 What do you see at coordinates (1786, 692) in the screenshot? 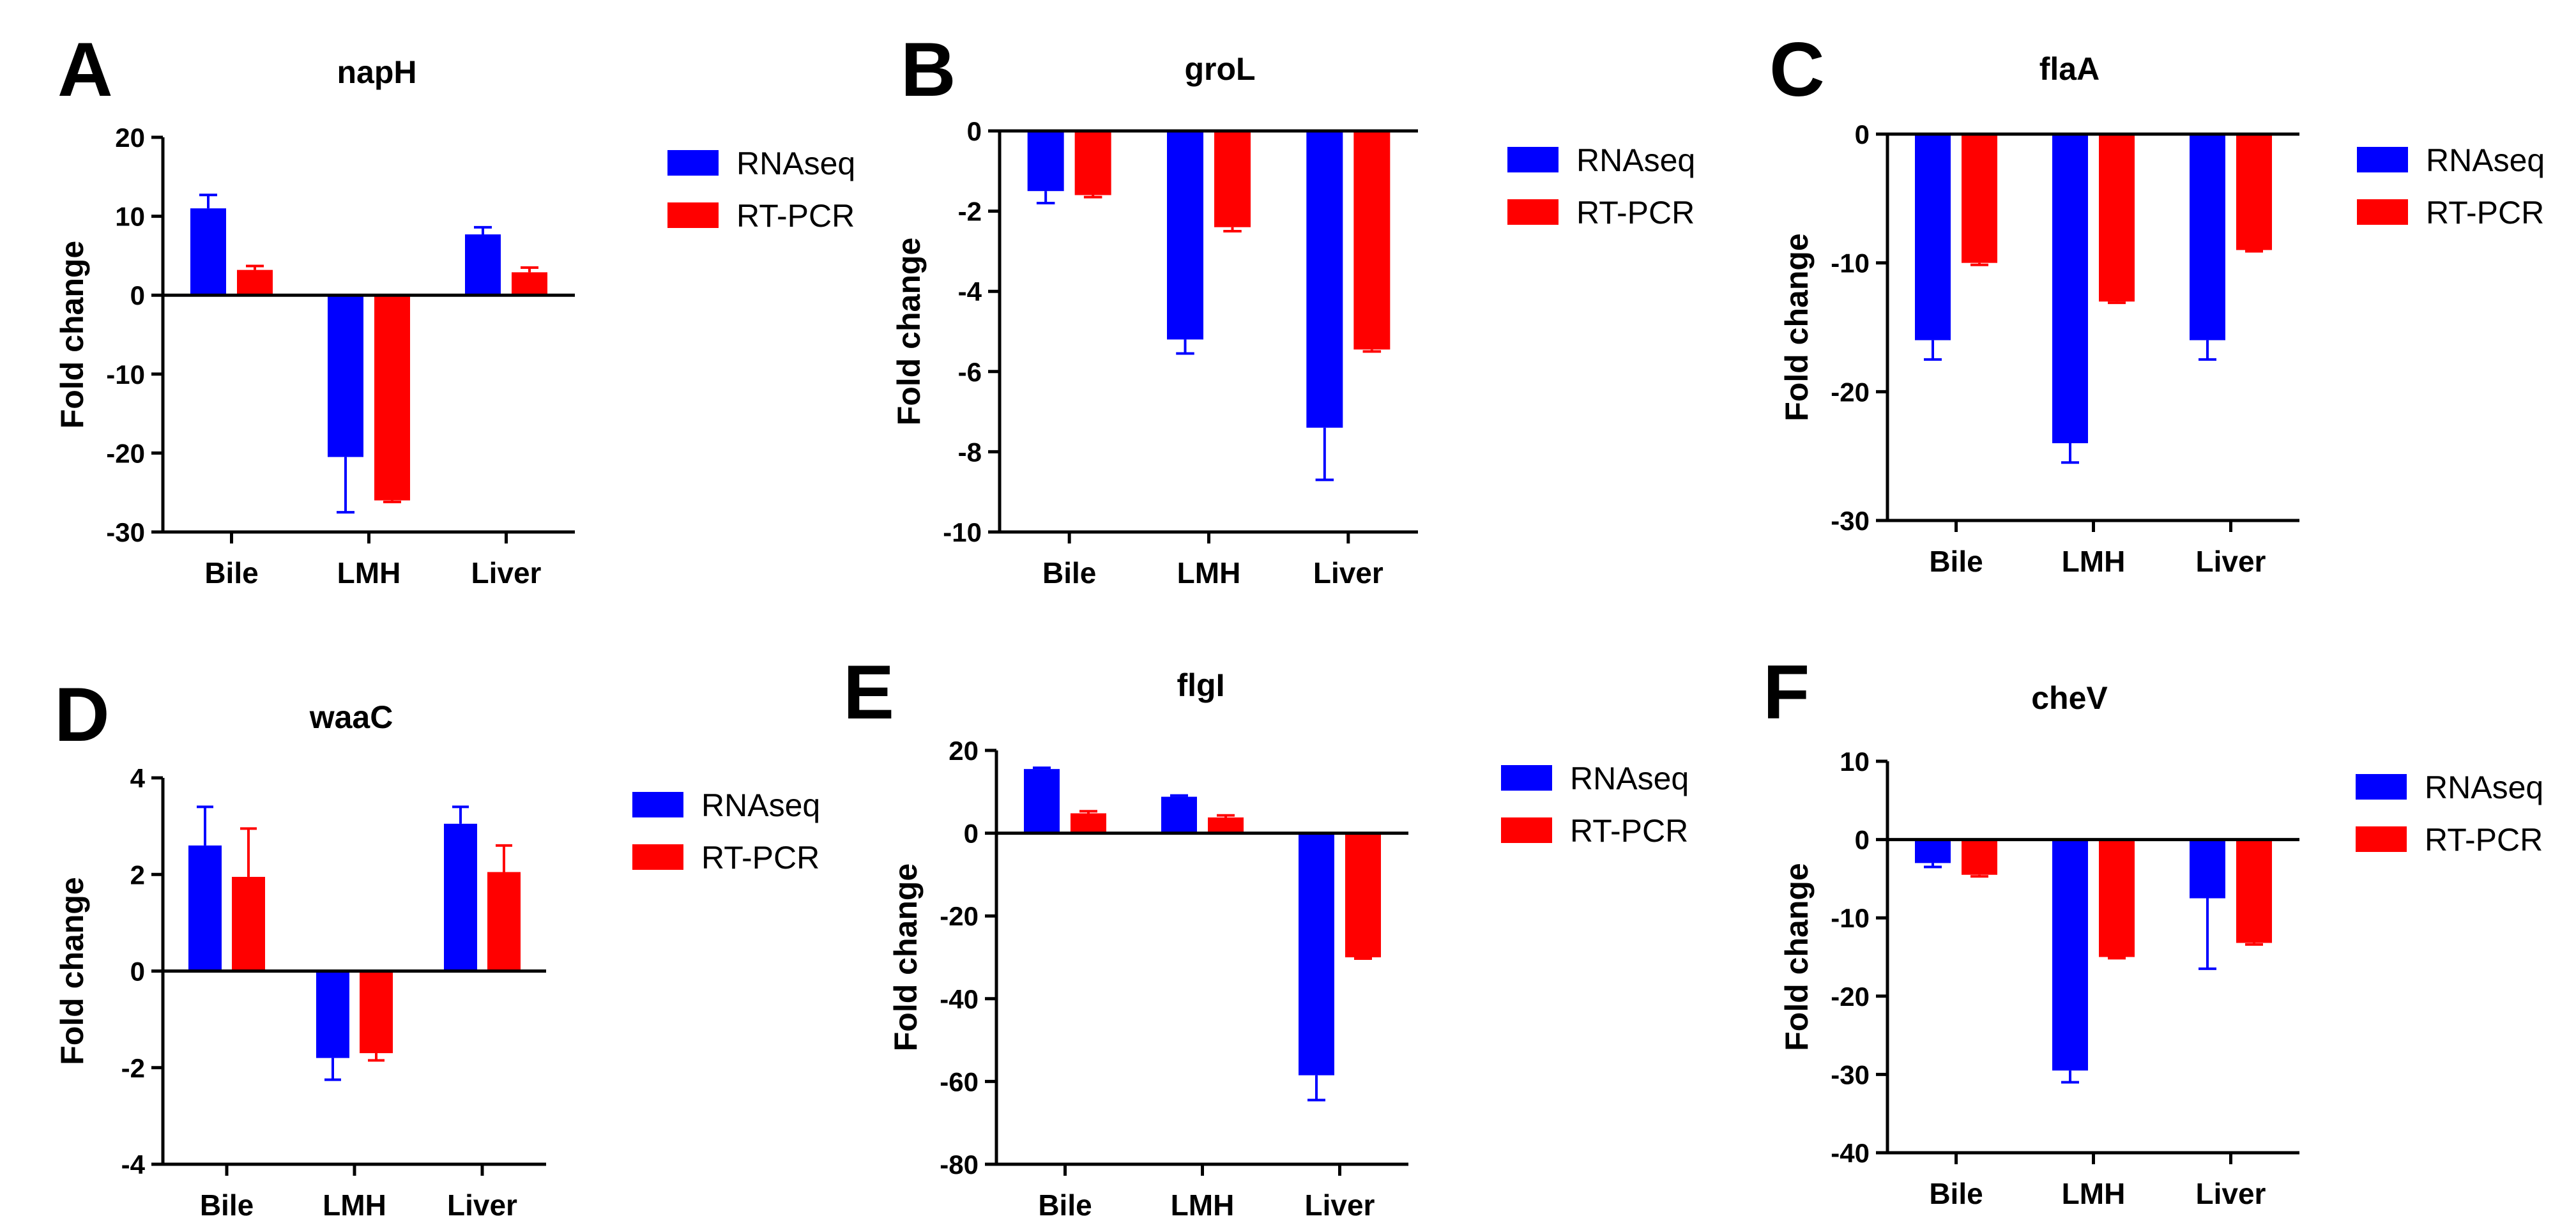
I see `panel-letter: F` at bounding box center [1786, 692].